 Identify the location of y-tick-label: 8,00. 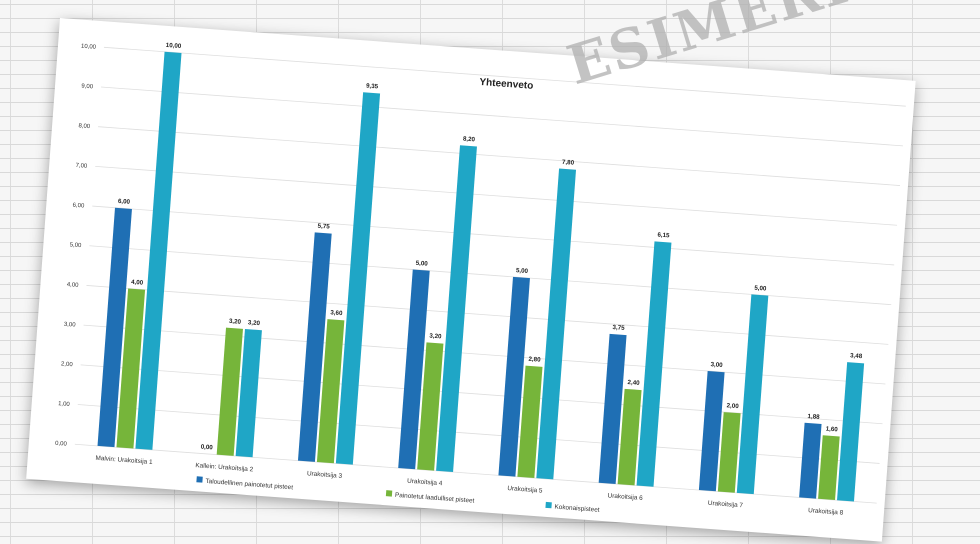
(84, 126).